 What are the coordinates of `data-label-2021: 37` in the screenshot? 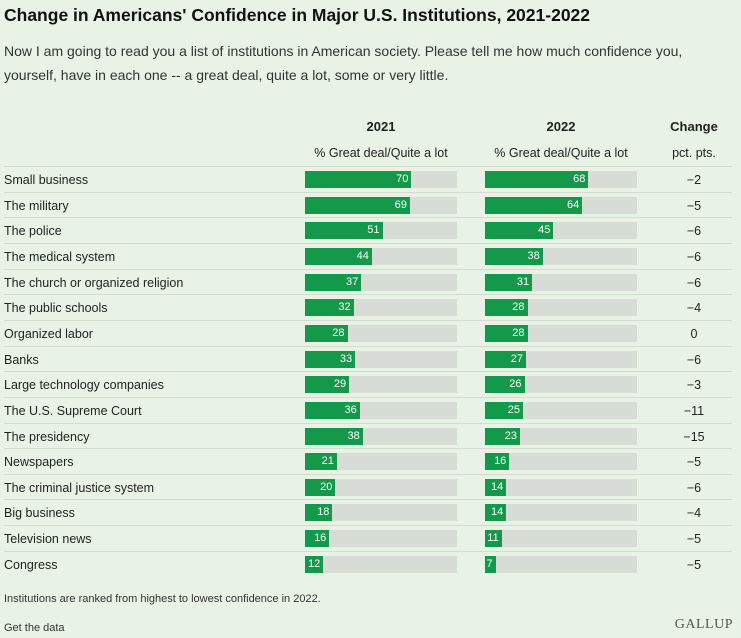 It's located at (352, 281).